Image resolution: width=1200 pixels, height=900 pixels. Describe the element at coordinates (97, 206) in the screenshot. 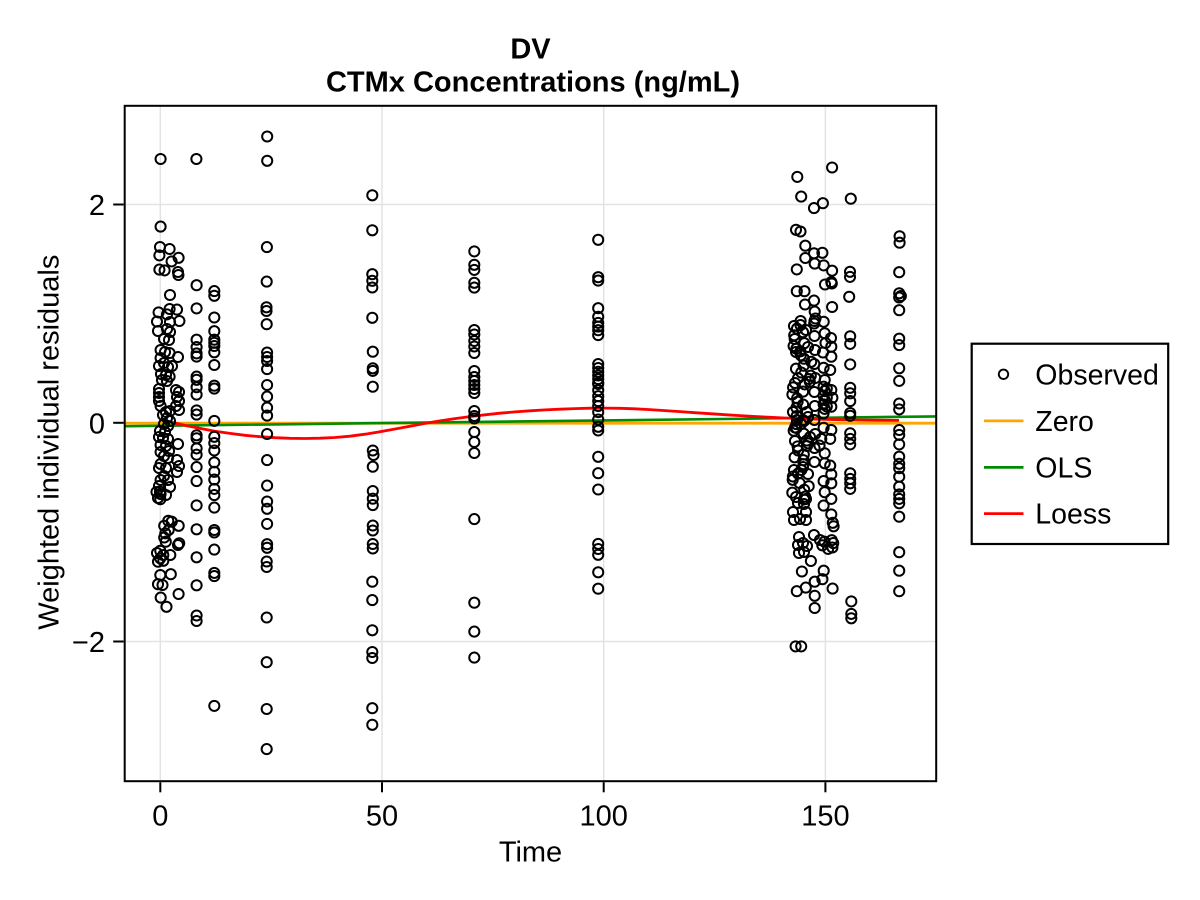

I see `svg-text: 2` at that location.